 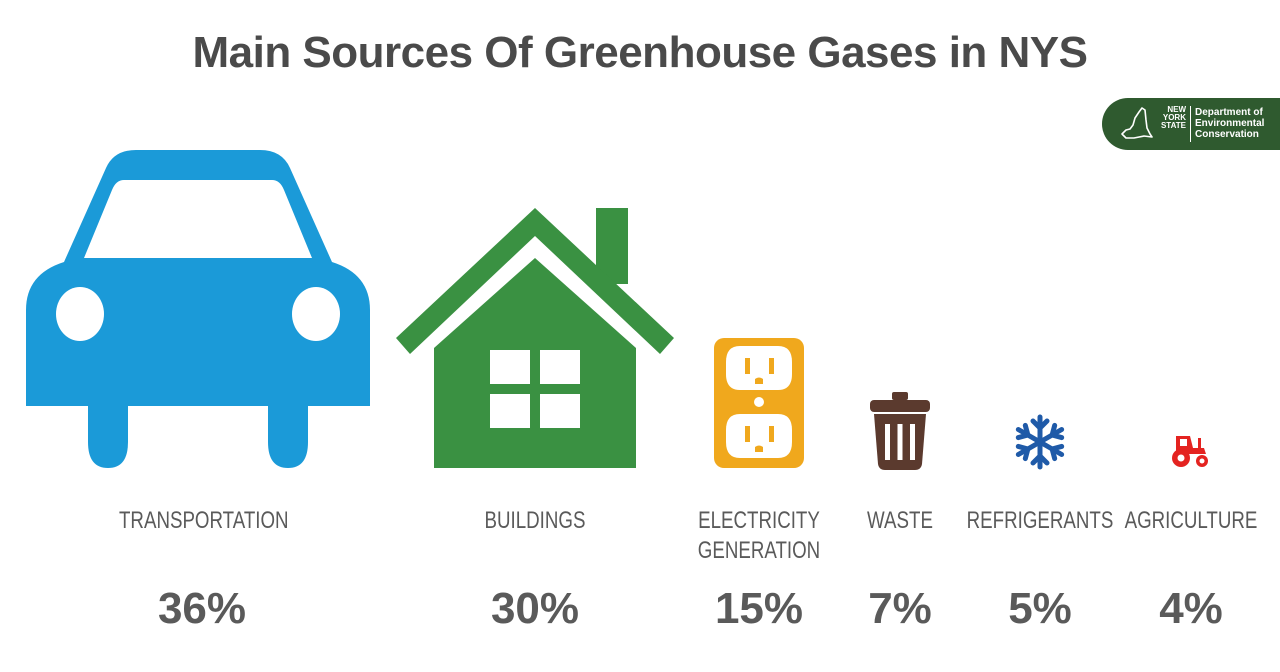 I want to click on ny-state-outline-icon, so click(x=1137, y=123).